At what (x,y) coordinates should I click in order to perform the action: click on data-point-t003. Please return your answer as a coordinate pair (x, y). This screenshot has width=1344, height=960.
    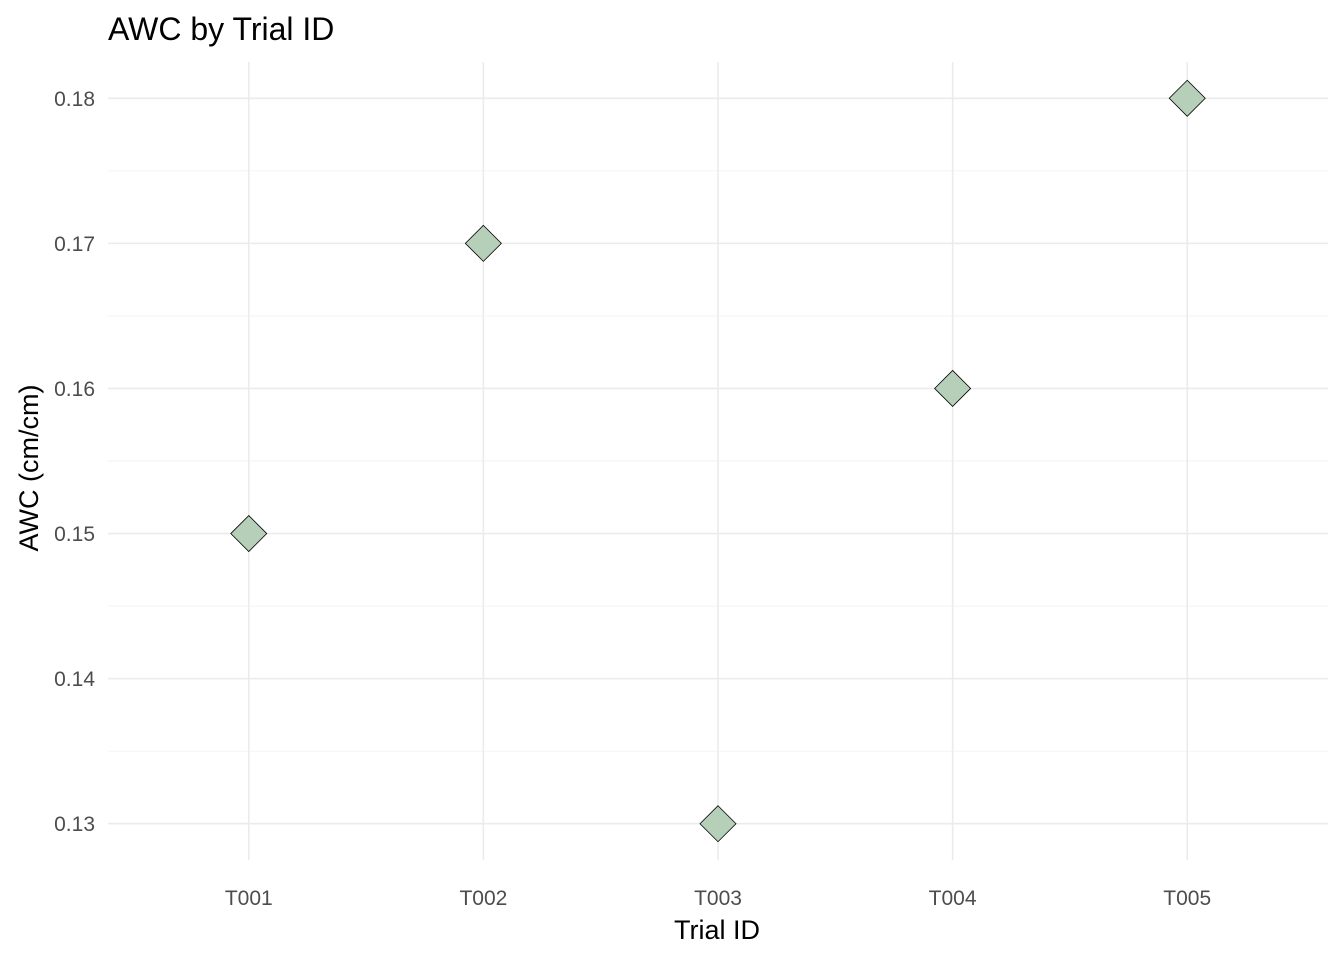
    Looking at the image, I should click on (718, 824).